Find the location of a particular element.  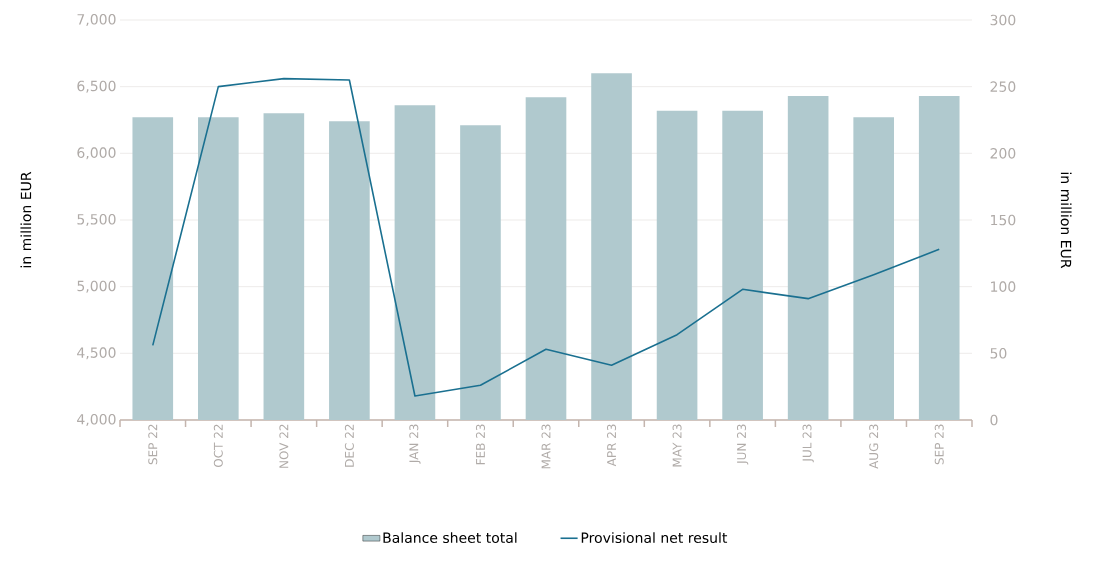

y2-tick-label: 150 is located at coordinates (1003, 220).